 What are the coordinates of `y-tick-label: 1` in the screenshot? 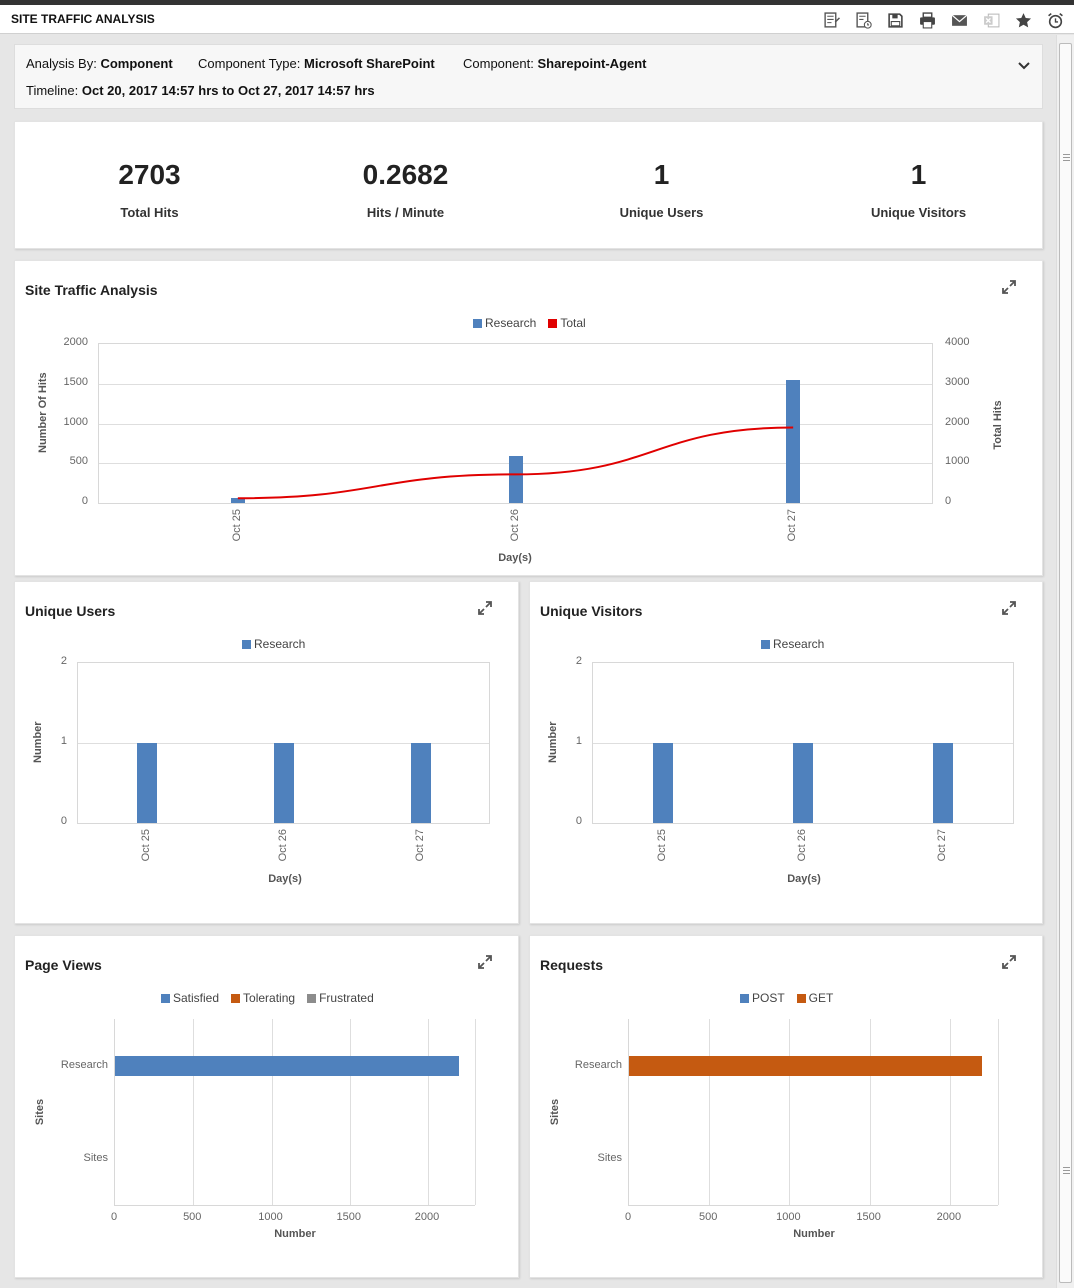 It's located at (578, 741).